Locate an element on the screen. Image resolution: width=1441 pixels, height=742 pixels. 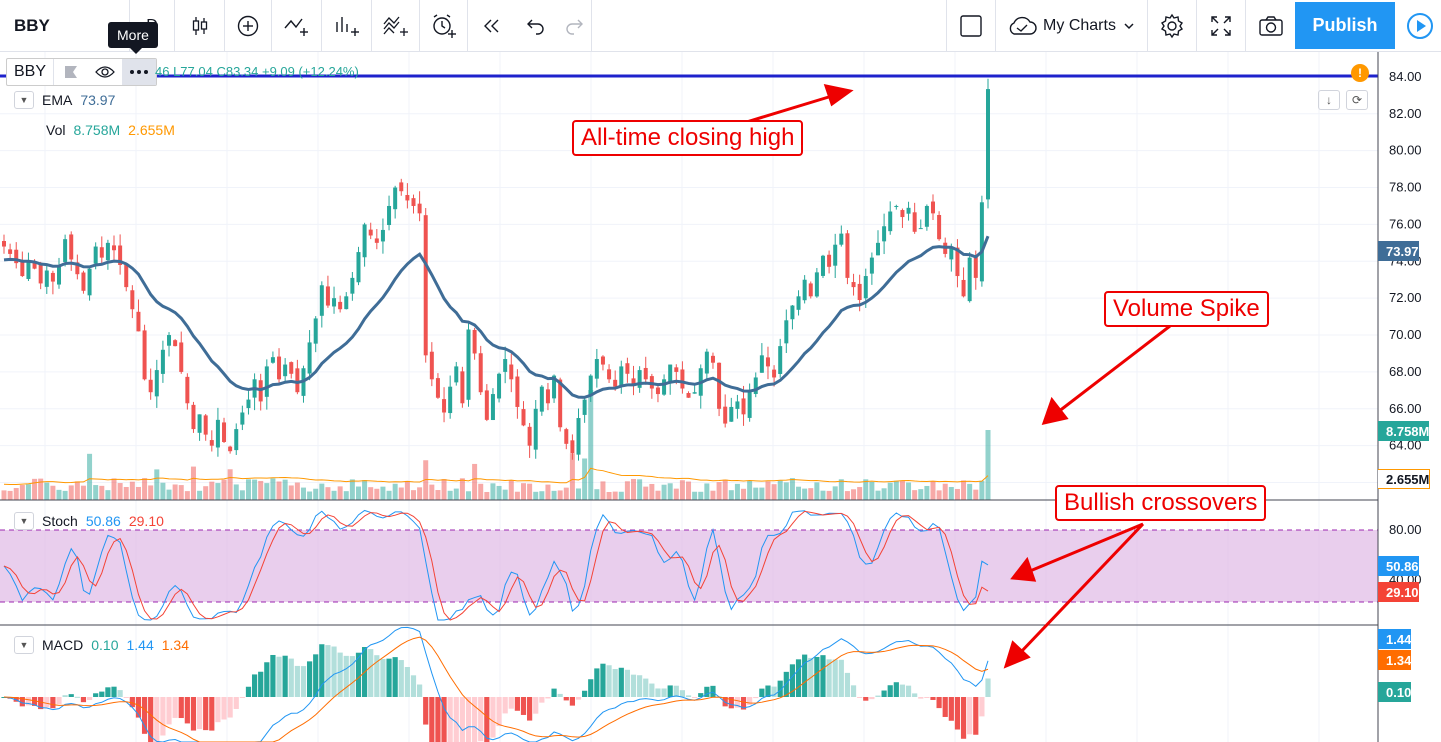
series-legend: BBY is located at coordinates (81, 72).